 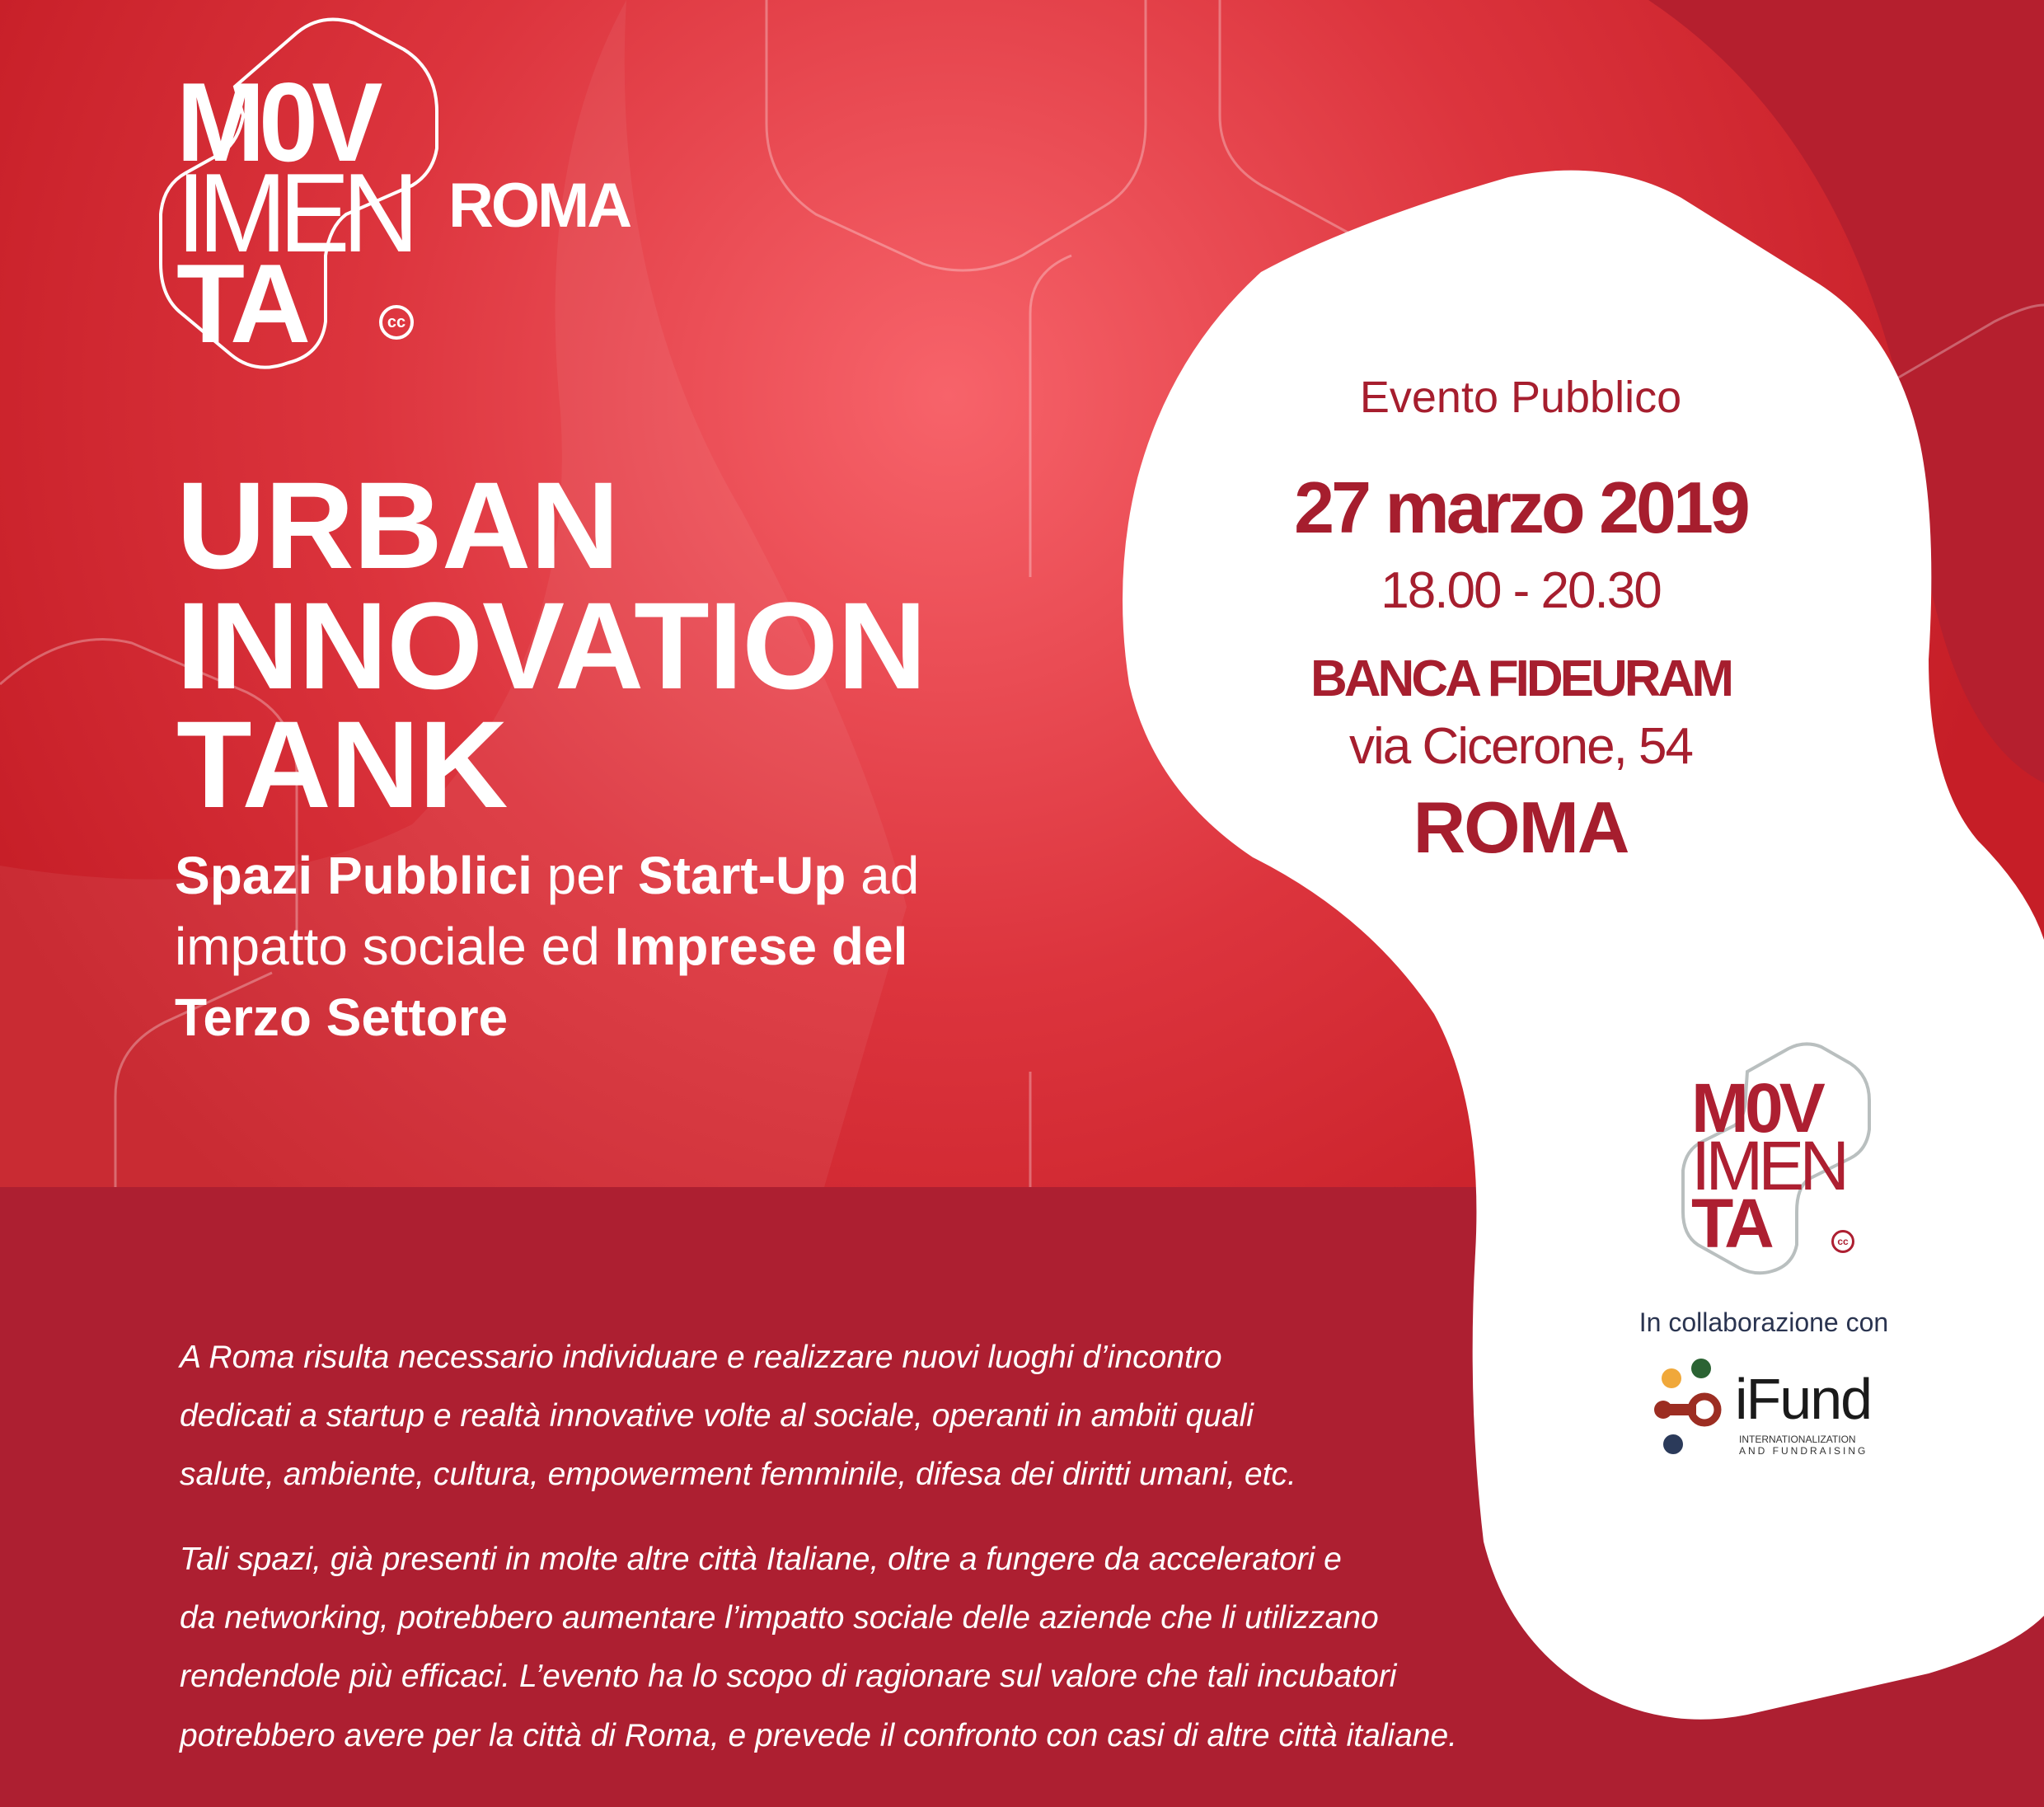 I want to click on event-venue: BANCA FIDEURAM, so click(x=1522, y=678).